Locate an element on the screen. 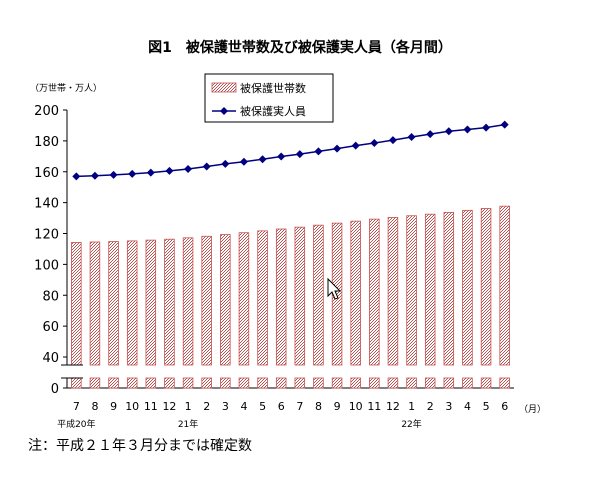 Image resolution: width=600 pixels, height=482 pixels. line-persons is located at coordinates (290, 150).